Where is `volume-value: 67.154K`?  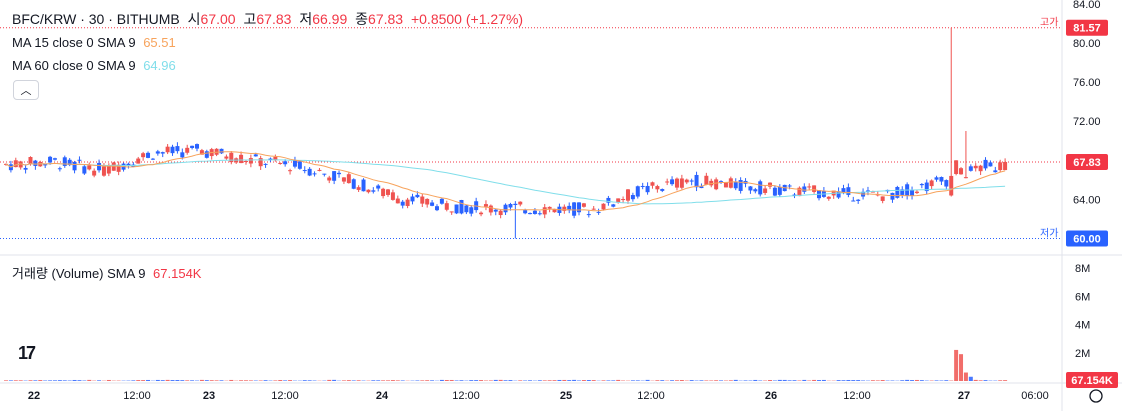 volume-value: 67.154K is located at coordinates (177, 273).